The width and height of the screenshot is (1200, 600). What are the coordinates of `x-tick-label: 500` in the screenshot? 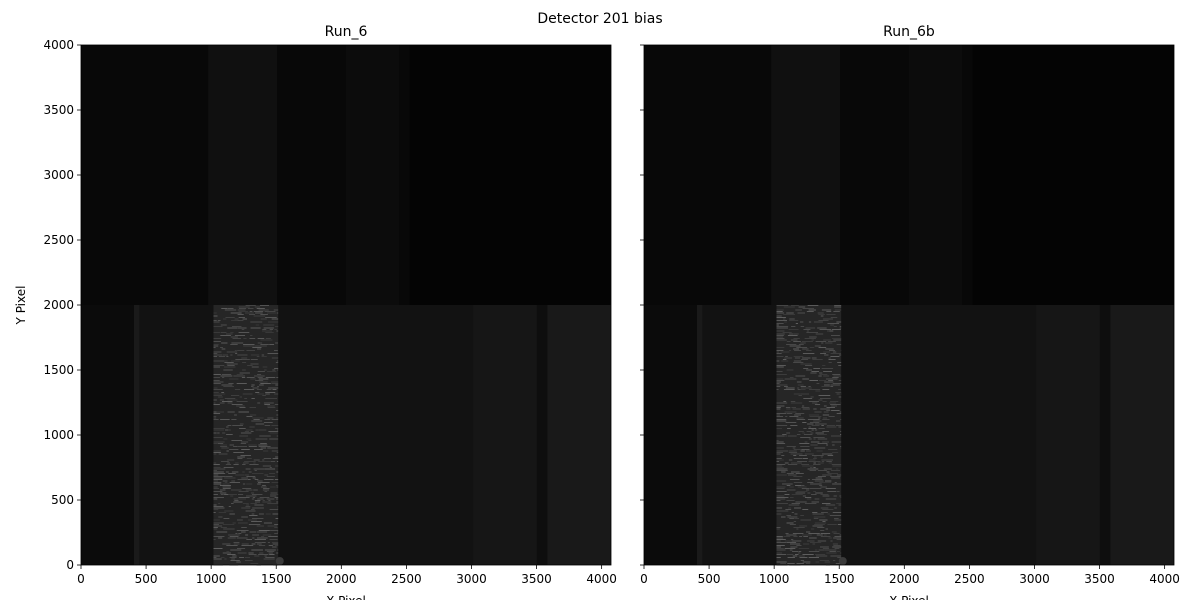 It's located at (709, 579).